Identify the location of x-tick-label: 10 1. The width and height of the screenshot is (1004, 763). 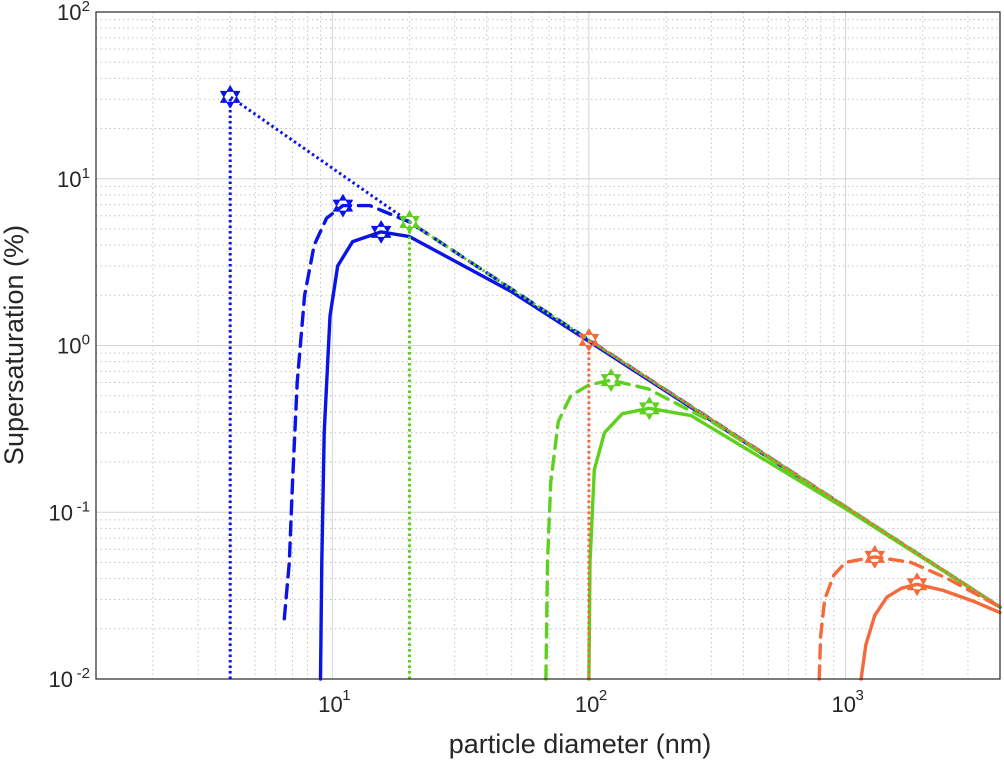
(334, 702).